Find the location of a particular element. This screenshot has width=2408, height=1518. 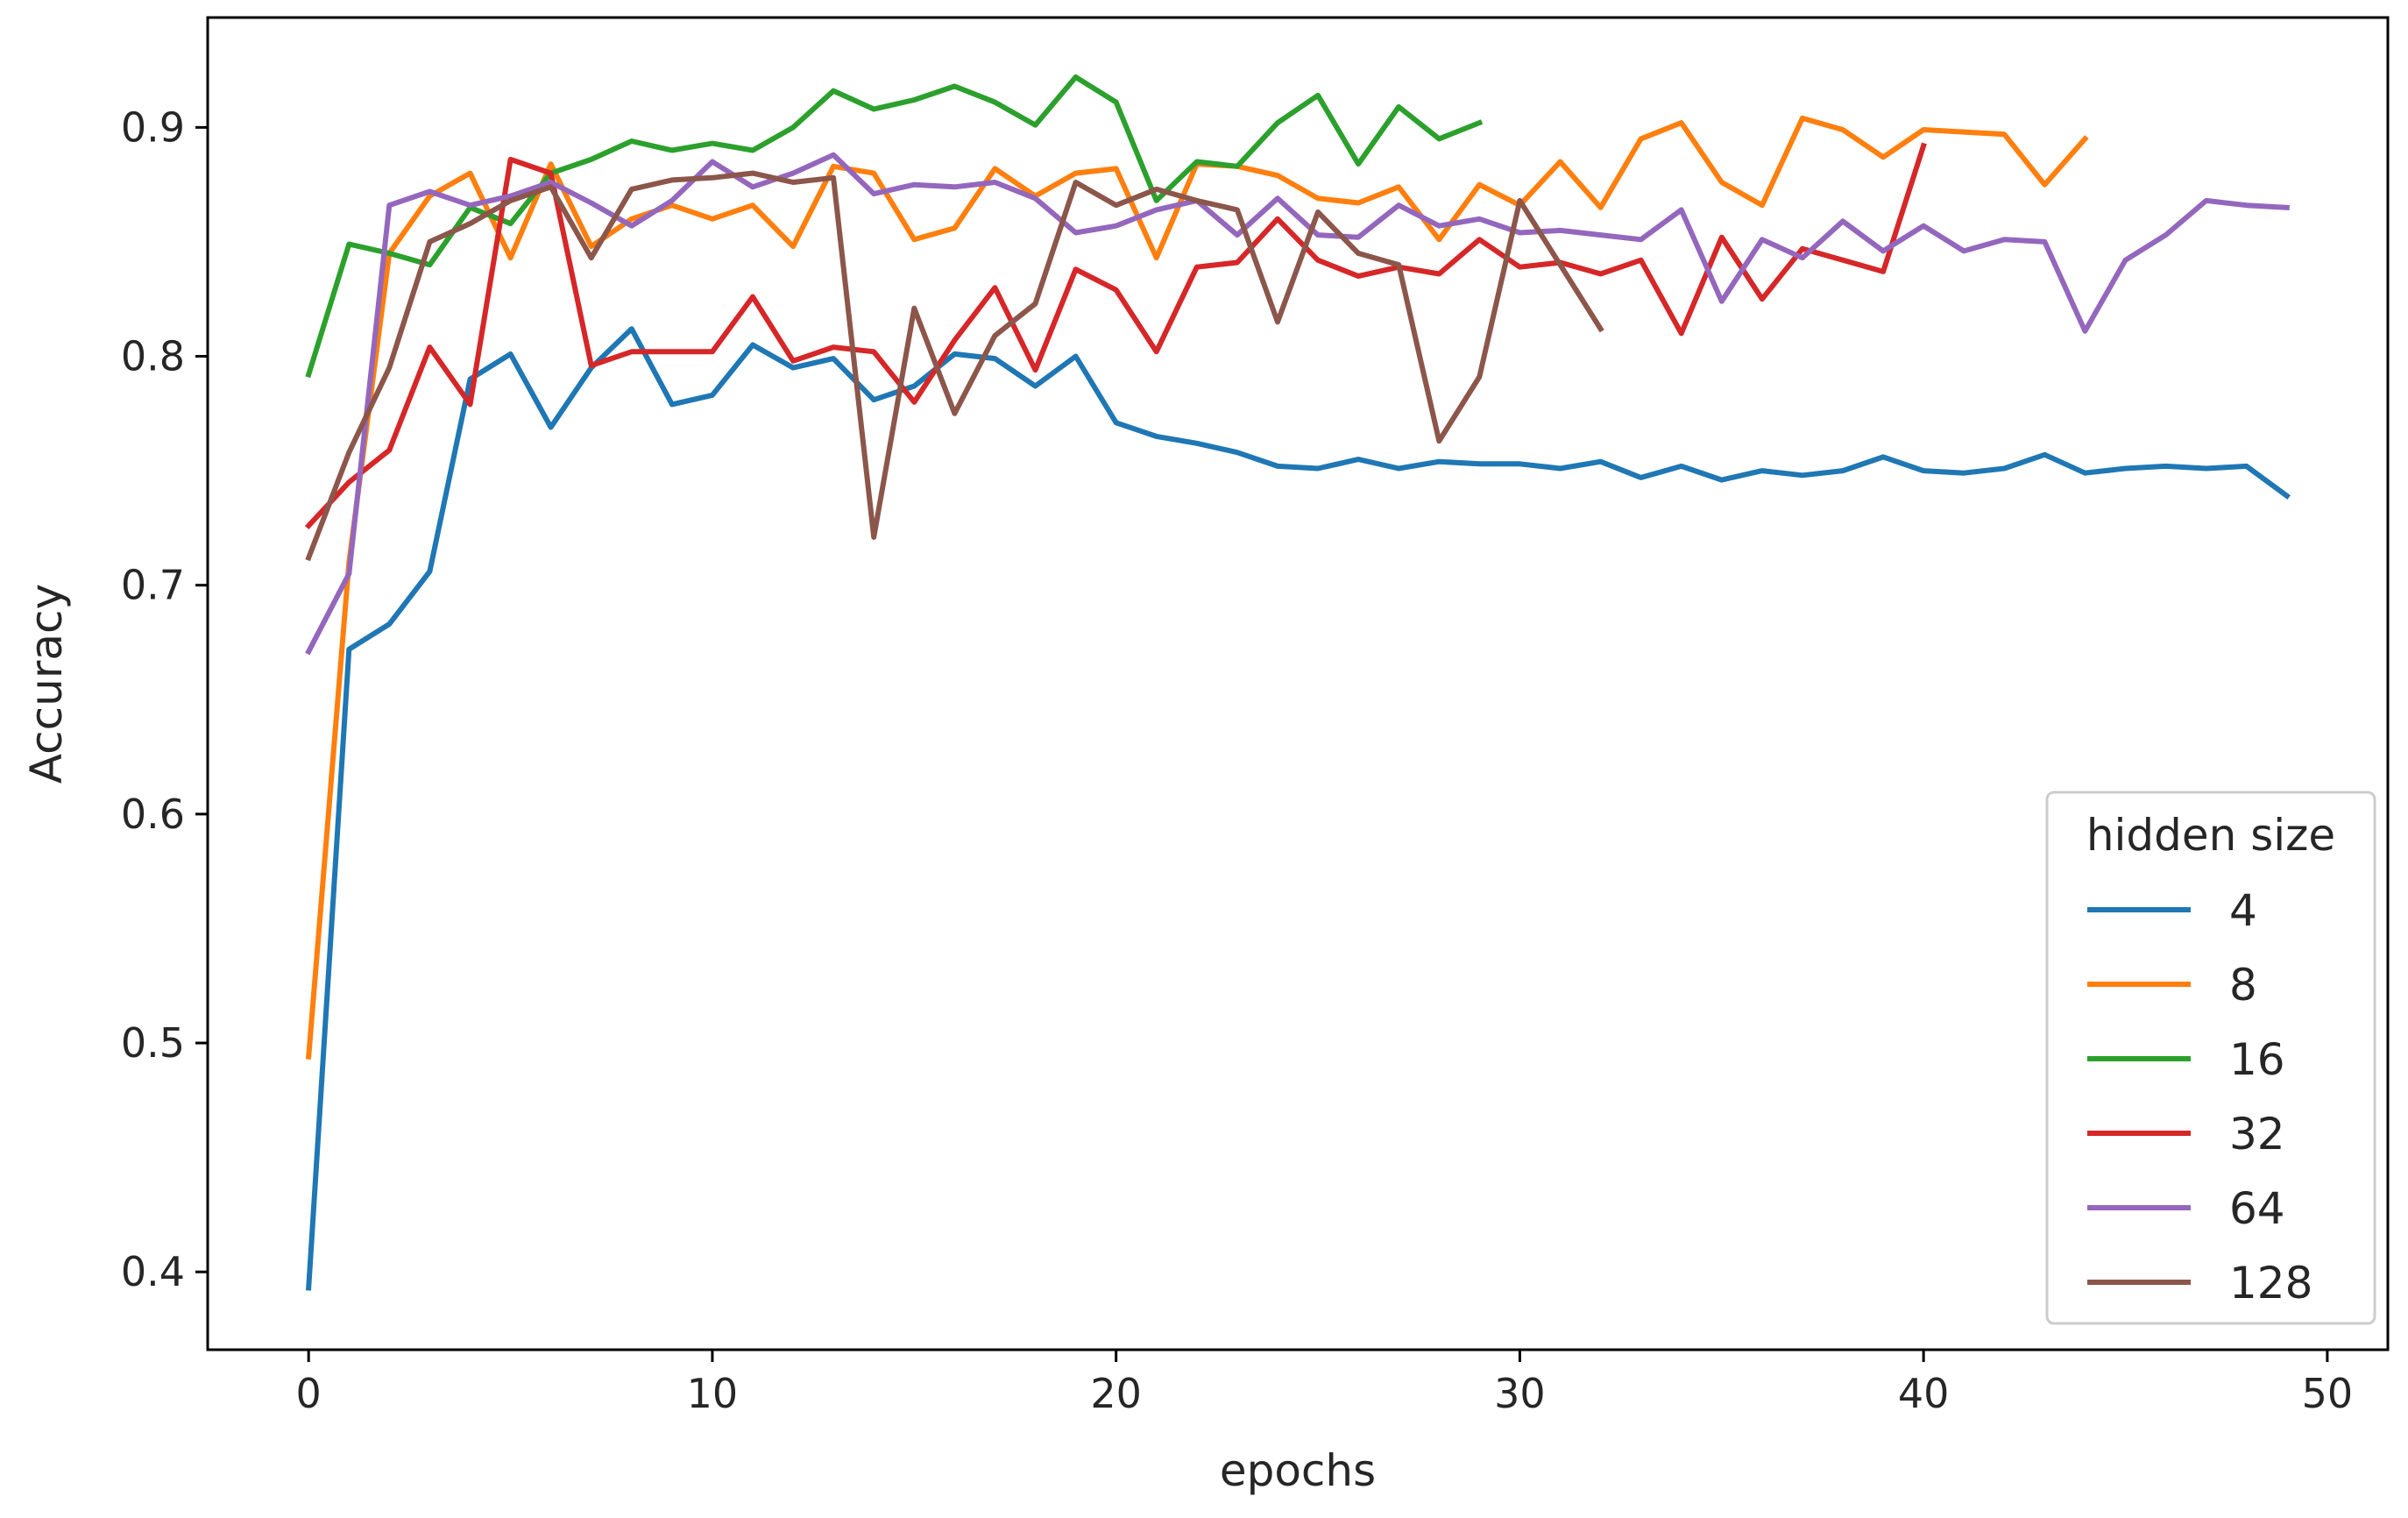

y-tick-label: 0.6 is located at coordinates (153, 814).